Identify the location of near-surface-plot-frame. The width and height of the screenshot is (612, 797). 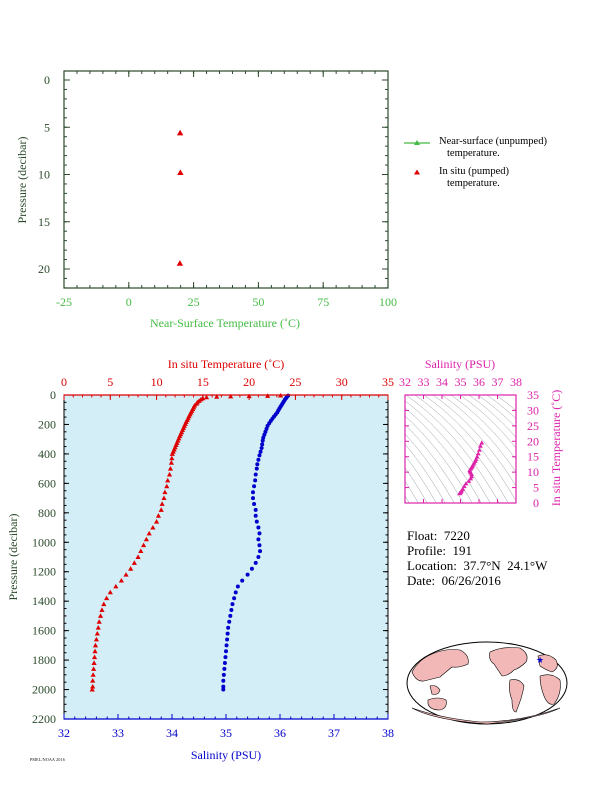
(226, 179).